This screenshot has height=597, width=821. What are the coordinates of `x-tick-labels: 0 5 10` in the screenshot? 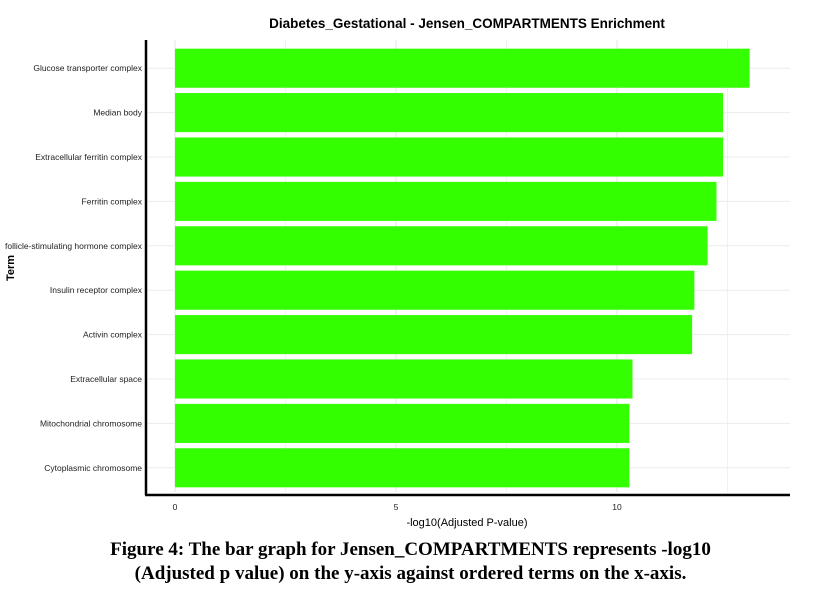 It's located at (397, 507).